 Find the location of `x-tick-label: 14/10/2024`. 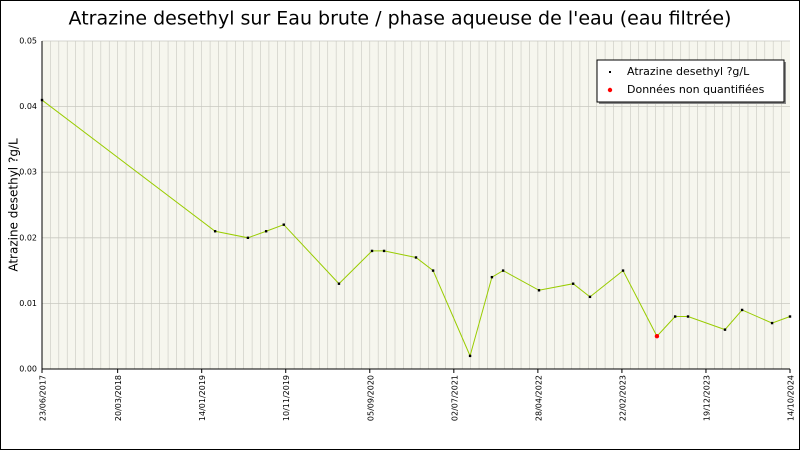

x-tick-label: 14/10/2024 is located at coordinates (791, 398).